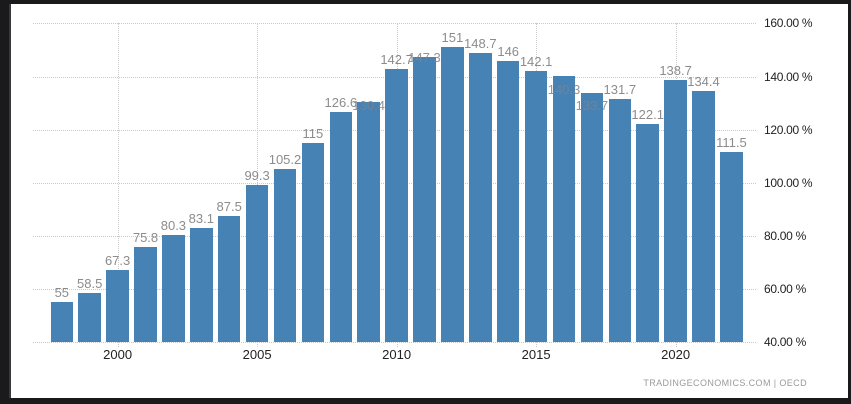 The width and height of the screenshot is (851, 404). What do you see at coordinates (592, 217) in the screenshot?
I see `bar-2017` at bounding box center [592, 217].